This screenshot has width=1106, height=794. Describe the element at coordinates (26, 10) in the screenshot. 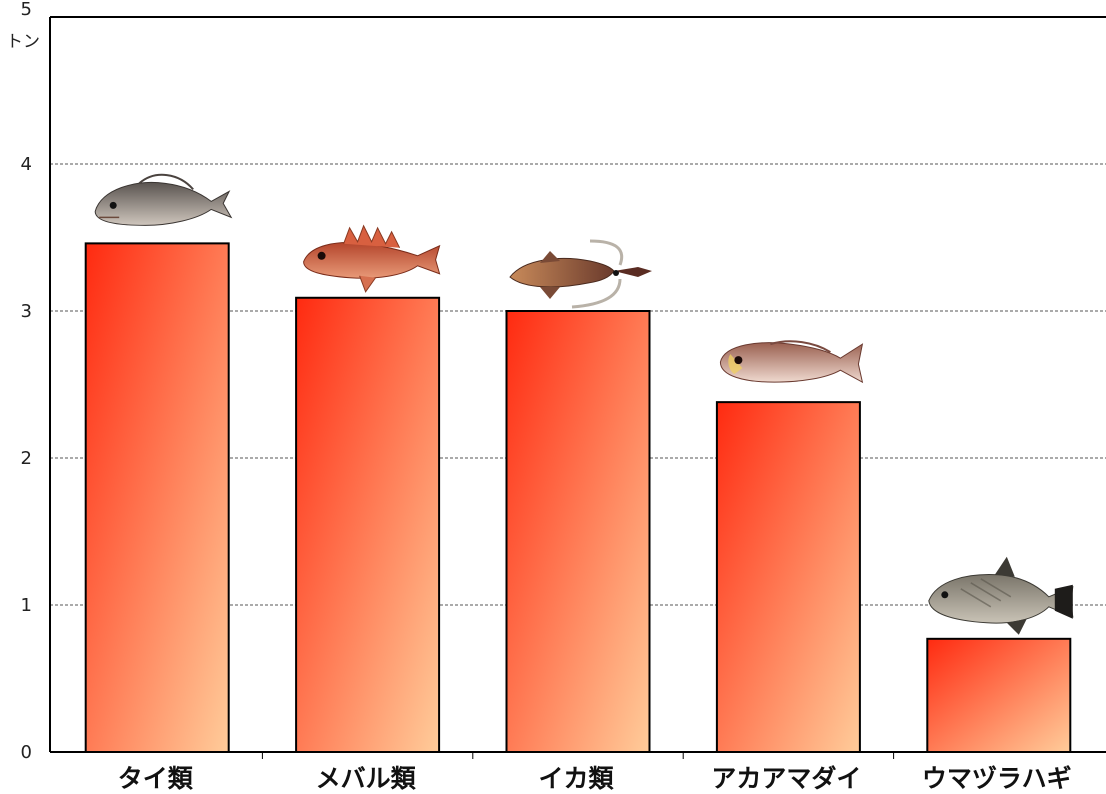

I see `y-tick-label: 5` at that location.